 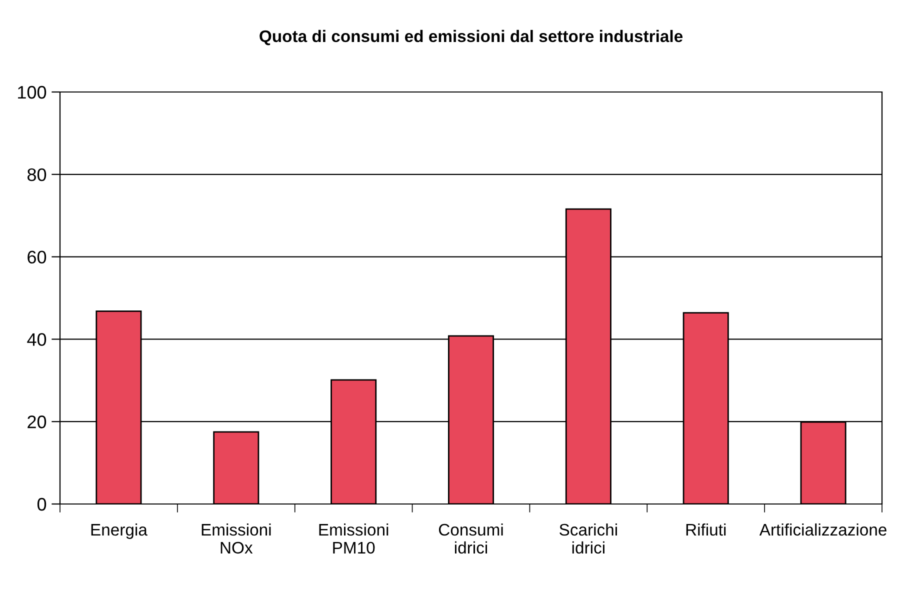 What do you see at coordinates (41, 504) in the screenshot?
I see `y-tick-label: 0` at bounding box center [41, 504].